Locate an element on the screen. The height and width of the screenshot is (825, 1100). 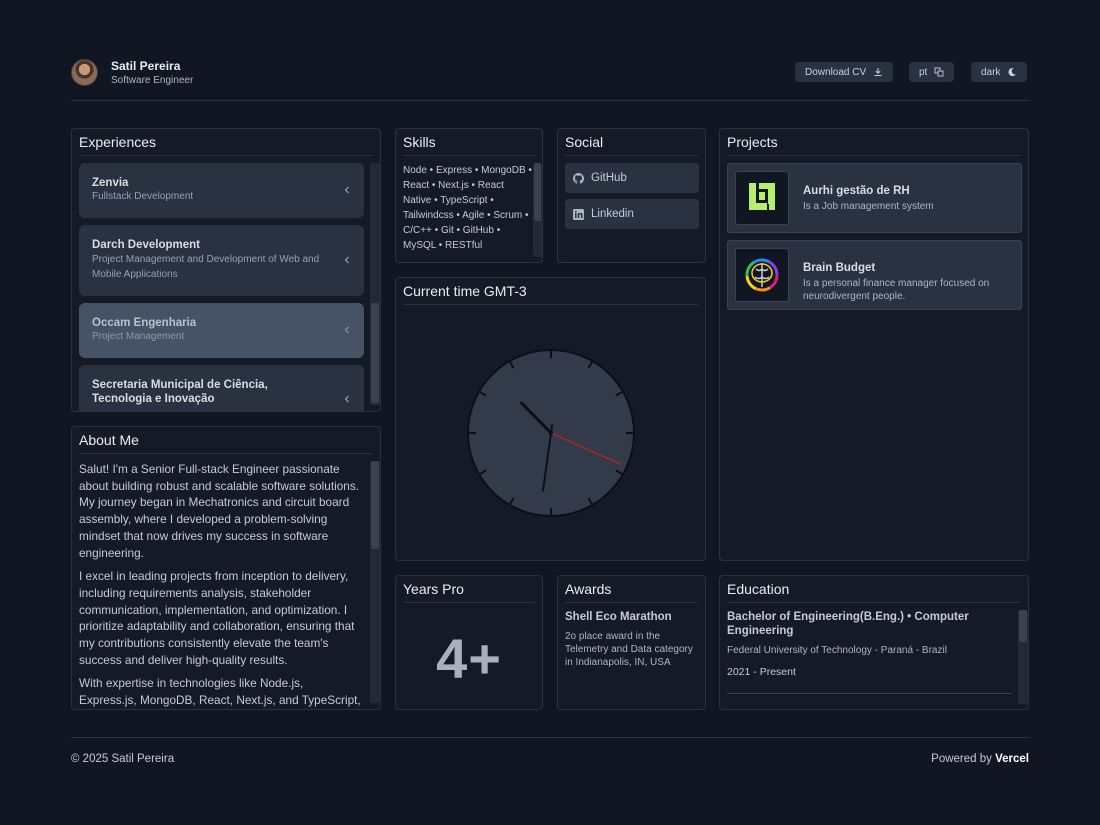
profile-name: Satil Pereira is located at coordinates (146, 66).